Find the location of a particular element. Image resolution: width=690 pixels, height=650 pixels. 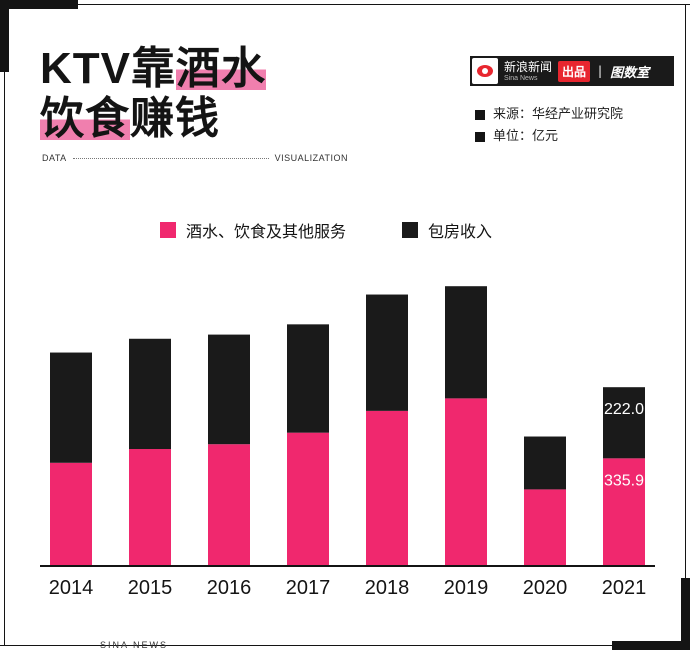

title-line-2: 饮食赚钱 is located at coordinates (153, 119).